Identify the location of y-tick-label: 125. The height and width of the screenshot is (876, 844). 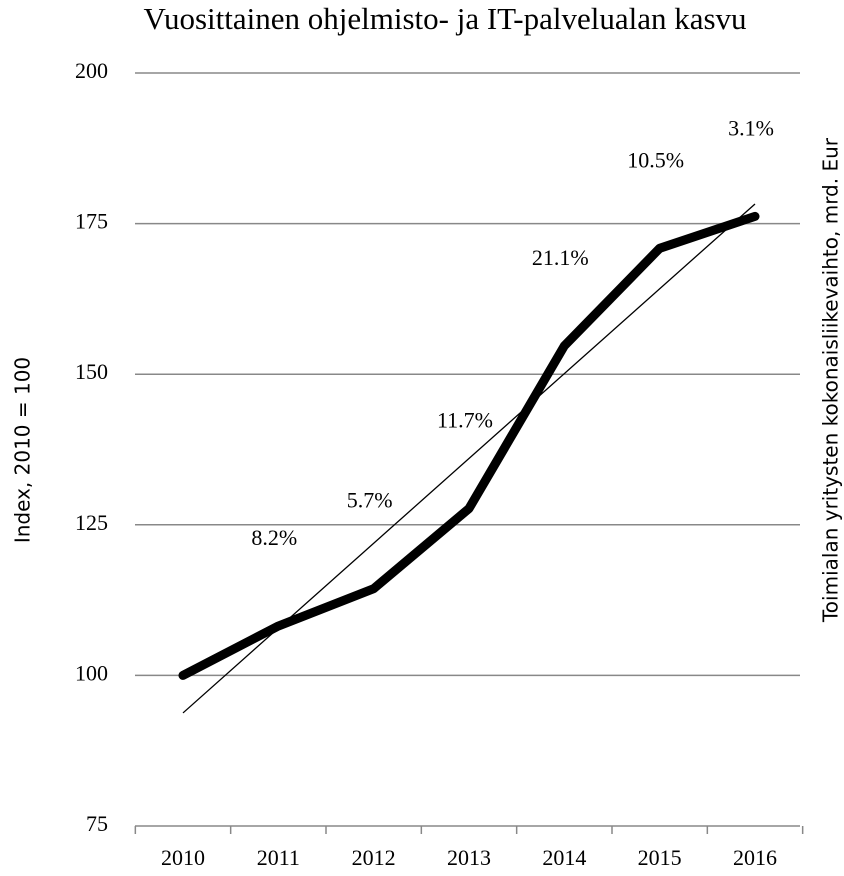
(91, 522).